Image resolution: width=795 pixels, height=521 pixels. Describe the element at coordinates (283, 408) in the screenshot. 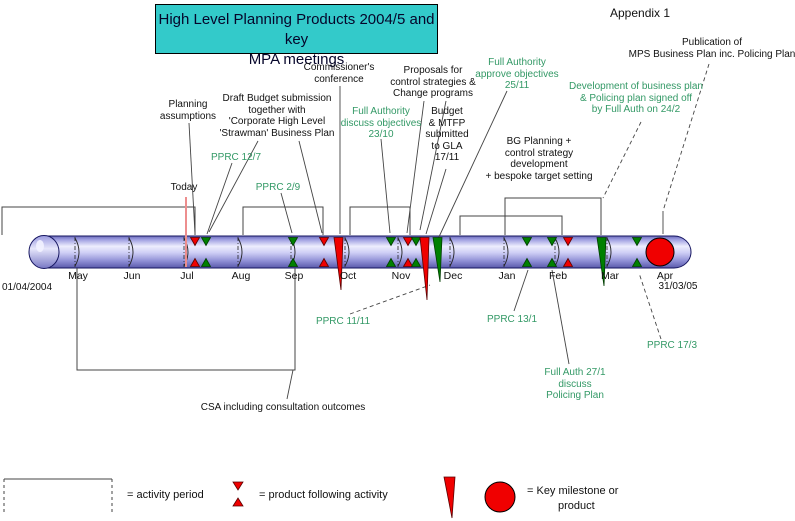

I see `csa-label: CSA including consultation outcomes` at that location.